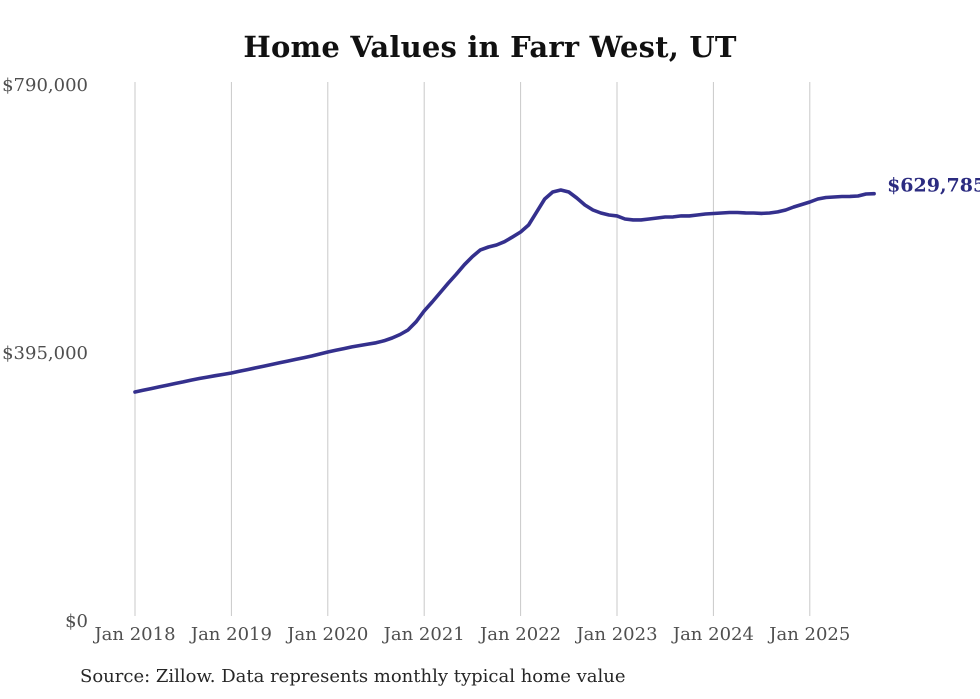 This screenshot has width=980, height=699. What do you see at coordinates (230, 634) in the screenshot?
I see `x-axis-tick-label: Jan 2019` at bounding box center [230, 634].